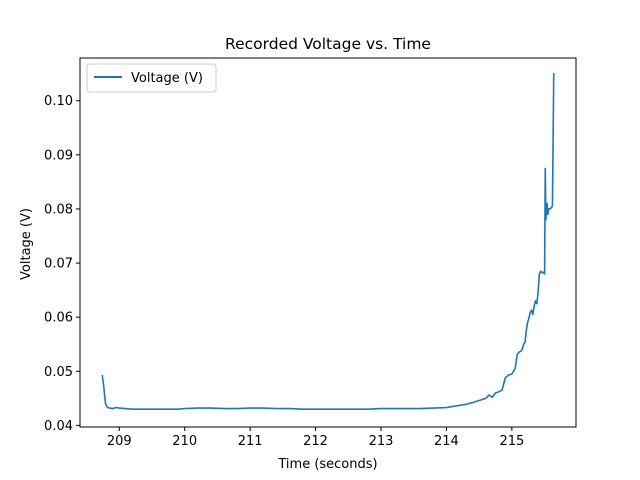  What do you see at coordinates (167, 78) in the screenshot?
I see `legend-label-voltage: Voltage (V)` at bounding box center [167, 78].